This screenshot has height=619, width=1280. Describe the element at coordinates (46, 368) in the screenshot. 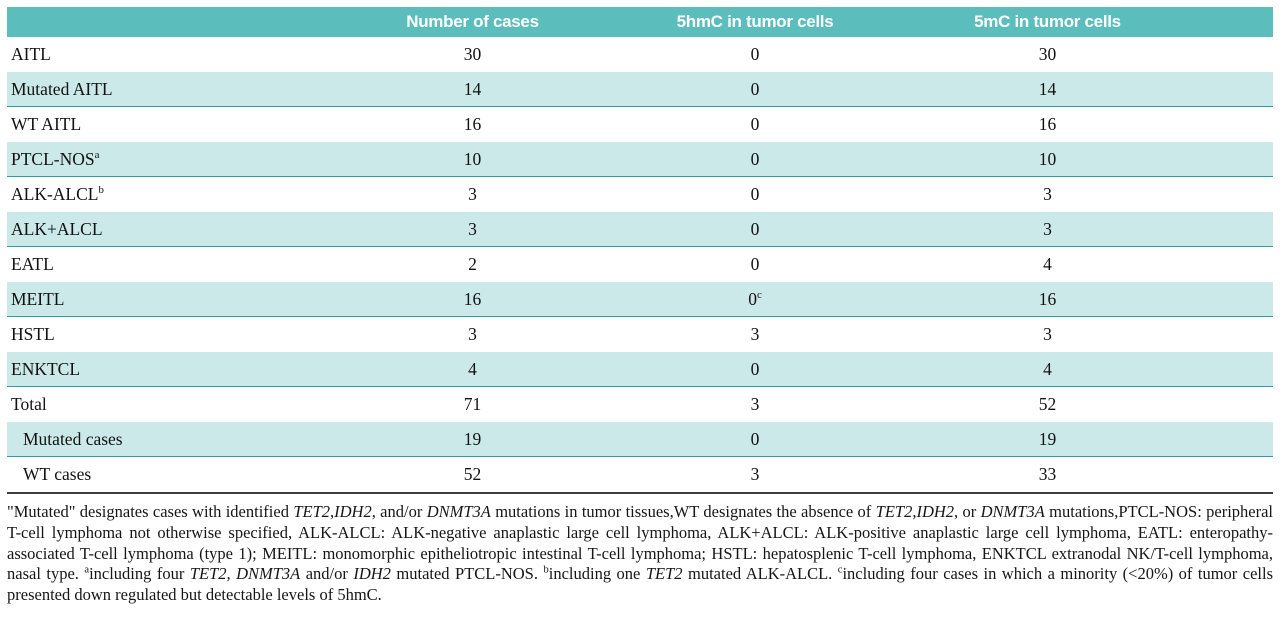

I see `row-label: ENKTCL` at that location.